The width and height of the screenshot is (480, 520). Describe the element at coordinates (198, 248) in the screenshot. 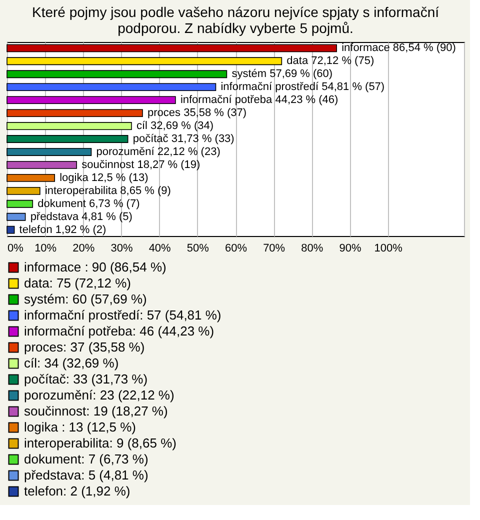

I see `x-tick-label: 50%` at that location.